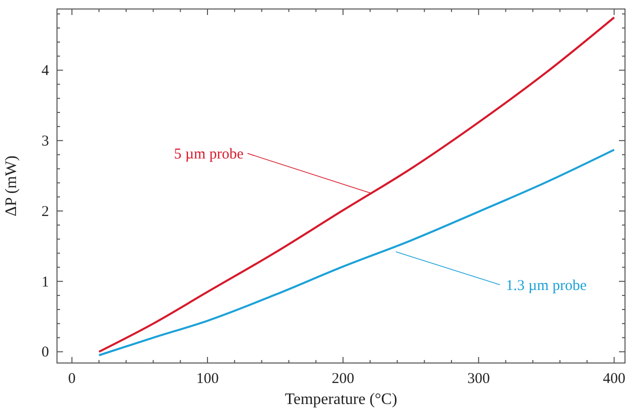 The width and height of the screenshot is (635, 410). I want to click on x-tick-label: 200, so click(343, 379).